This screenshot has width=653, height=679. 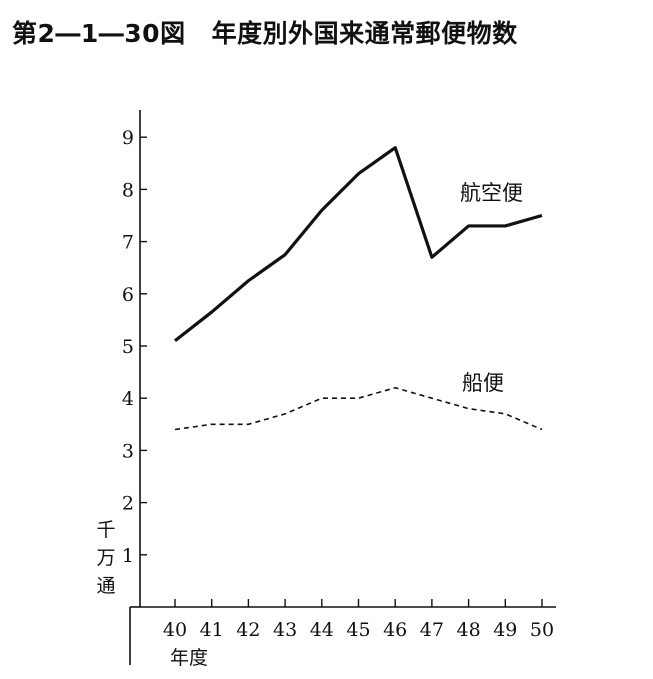 What do you see at coordinates (128, 556) in the screenshot?
I see `y-tick-label: 1` at bounding box center [128, 556].